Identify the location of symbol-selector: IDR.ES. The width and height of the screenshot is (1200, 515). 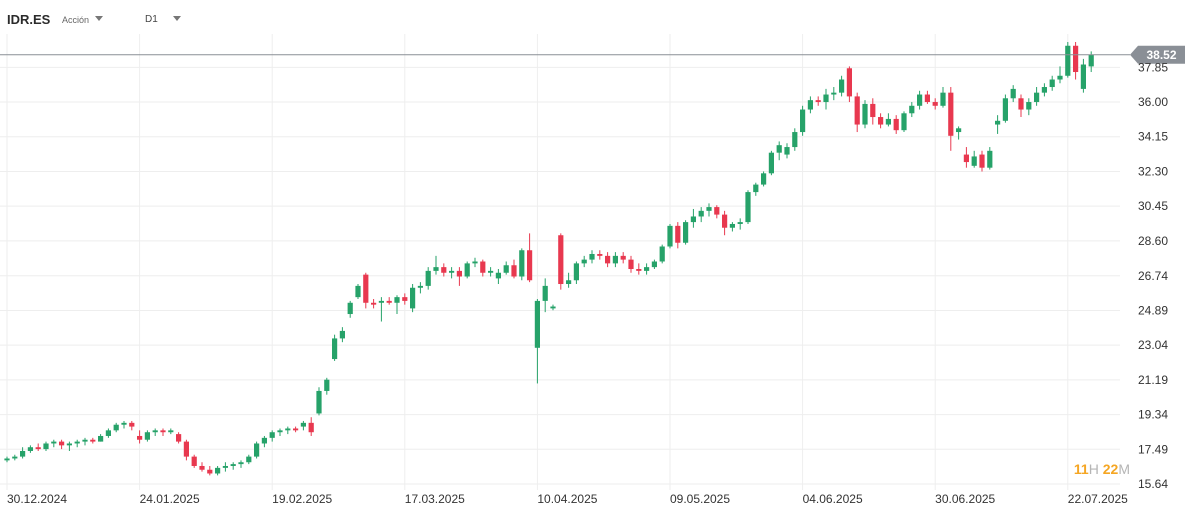
(29, 19).